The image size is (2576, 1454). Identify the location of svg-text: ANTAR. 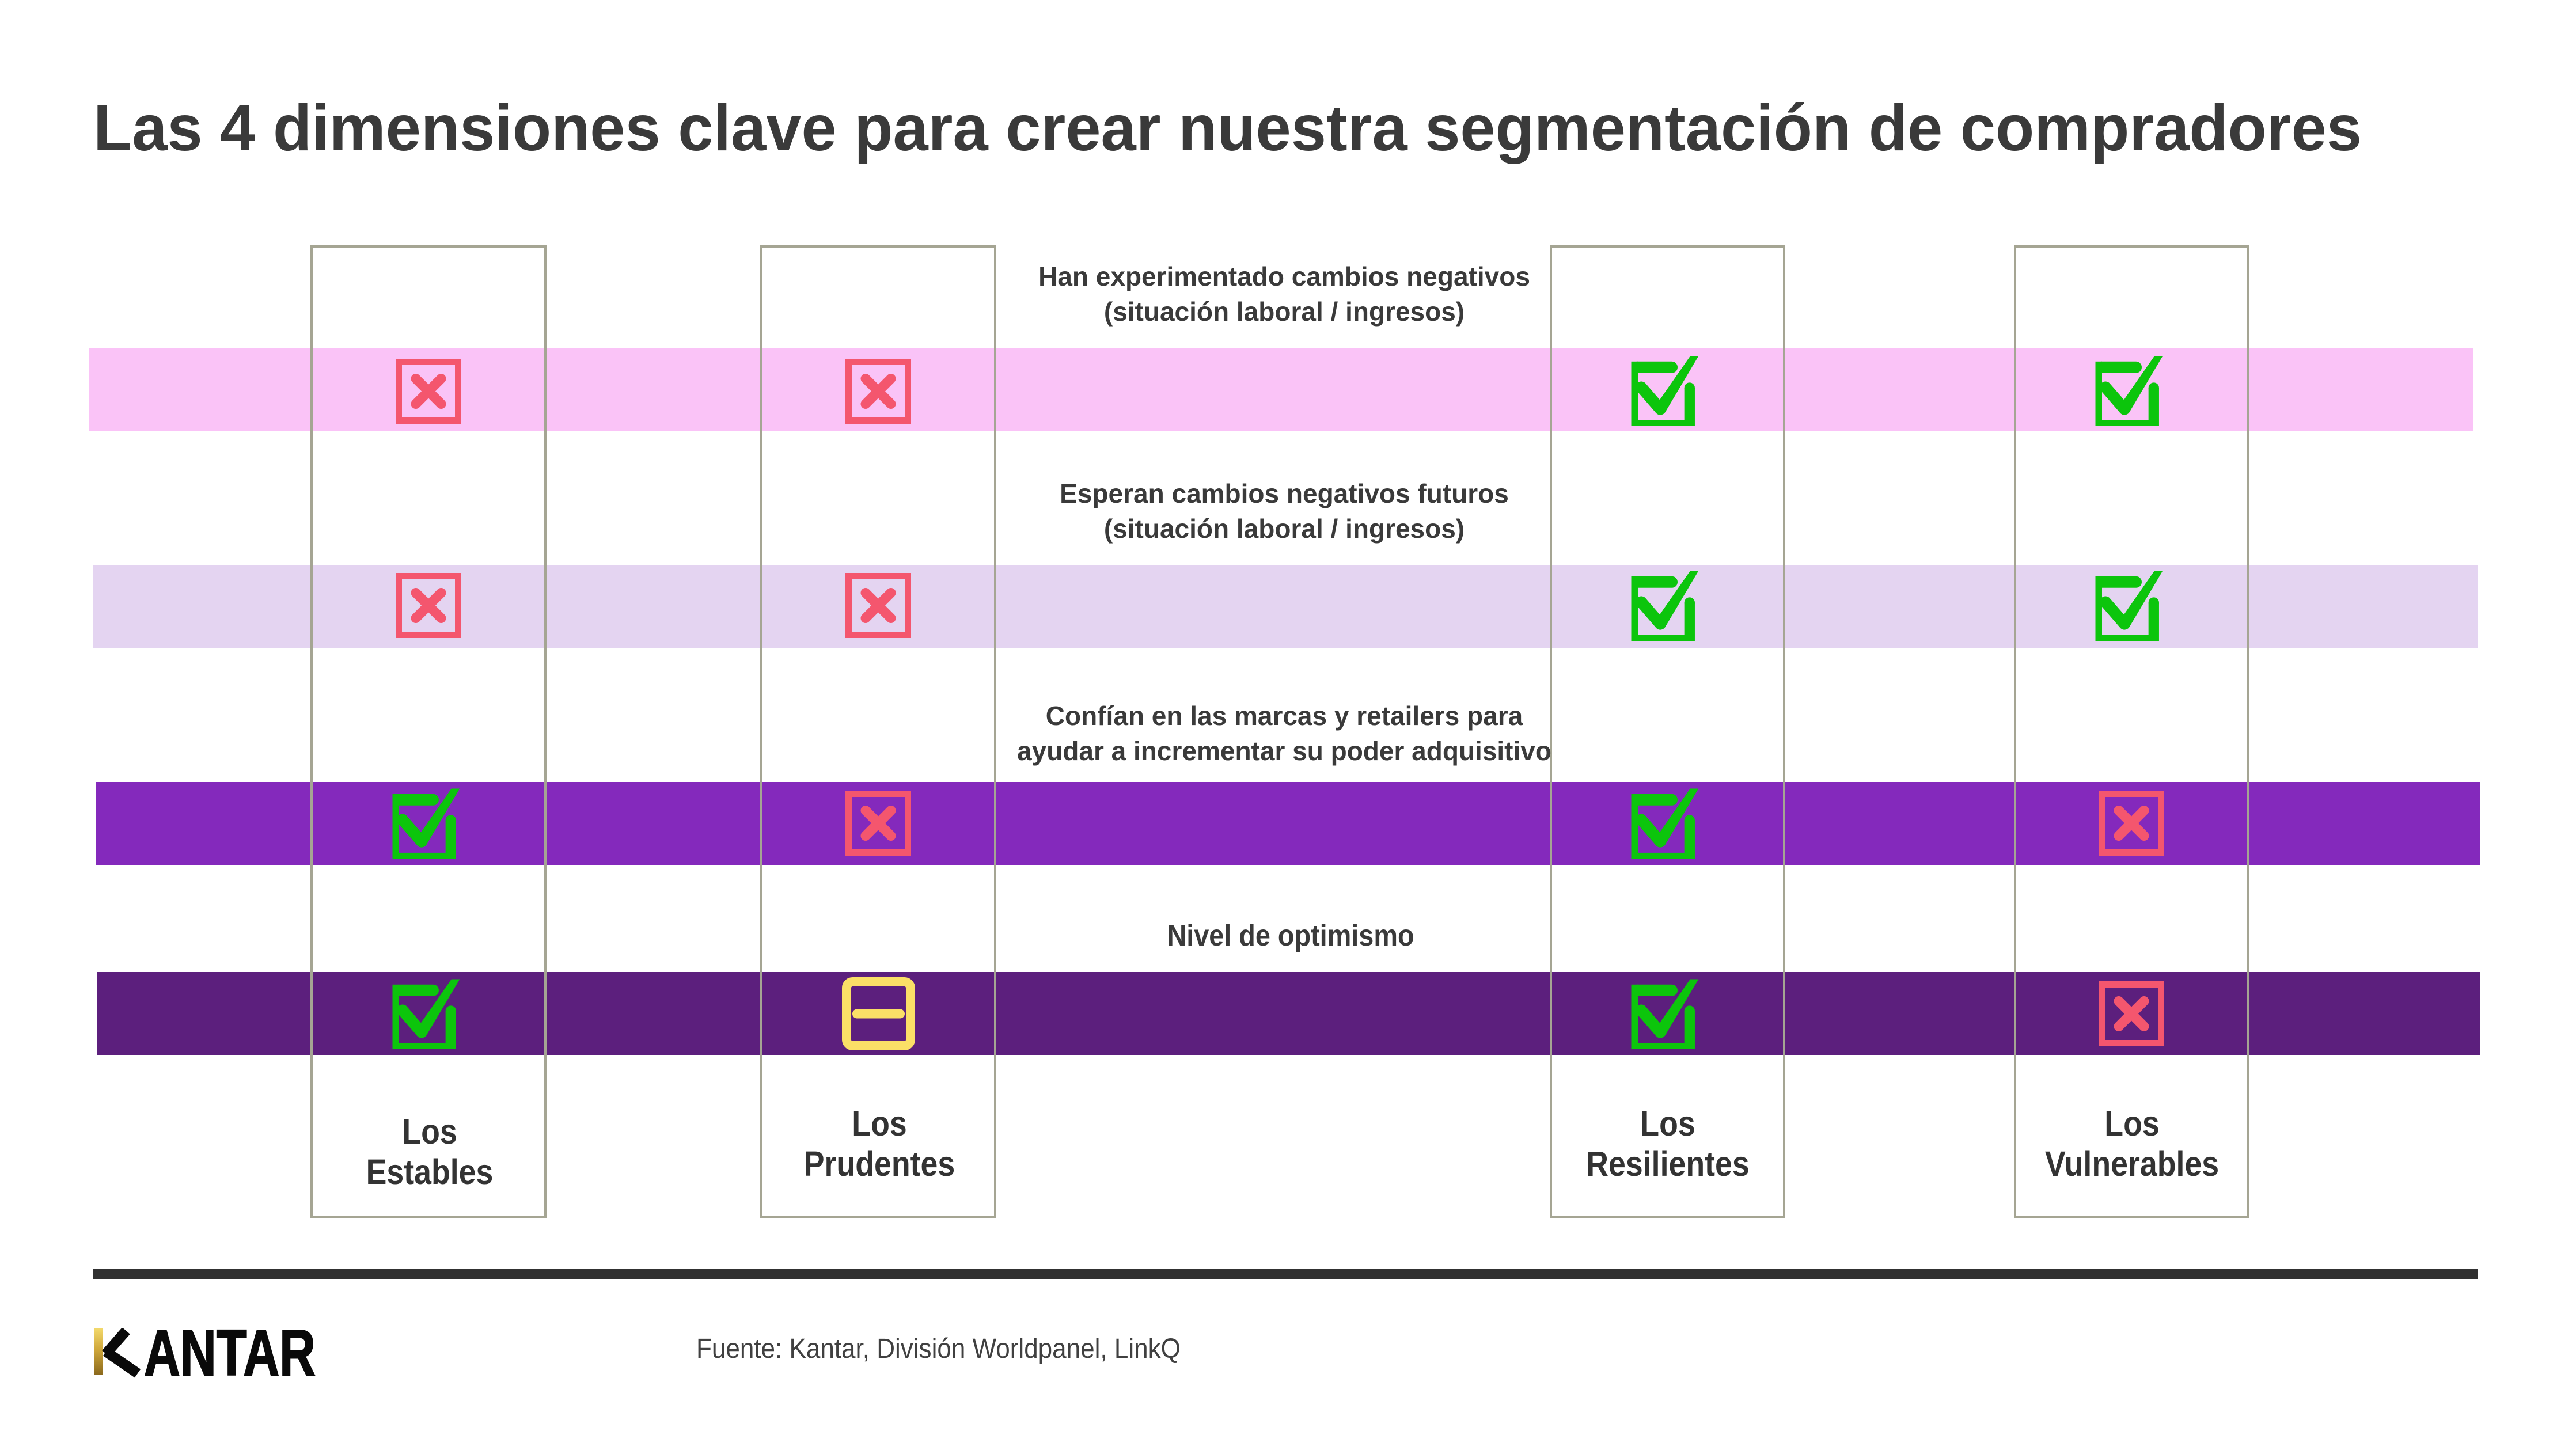
(230, 1354).